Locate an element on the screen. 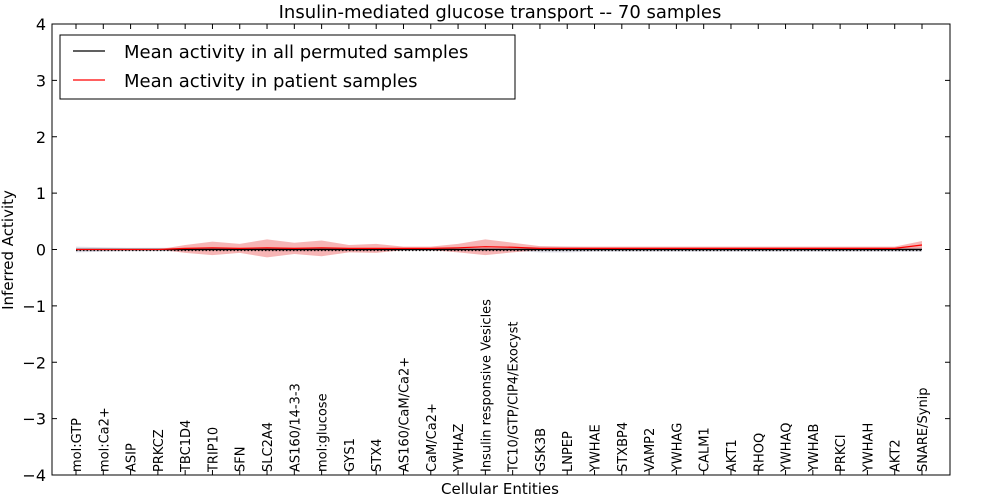 This screenshot has height=500, width=1000. x-tick-label-6: SFN is located at coordinates (241, 459).